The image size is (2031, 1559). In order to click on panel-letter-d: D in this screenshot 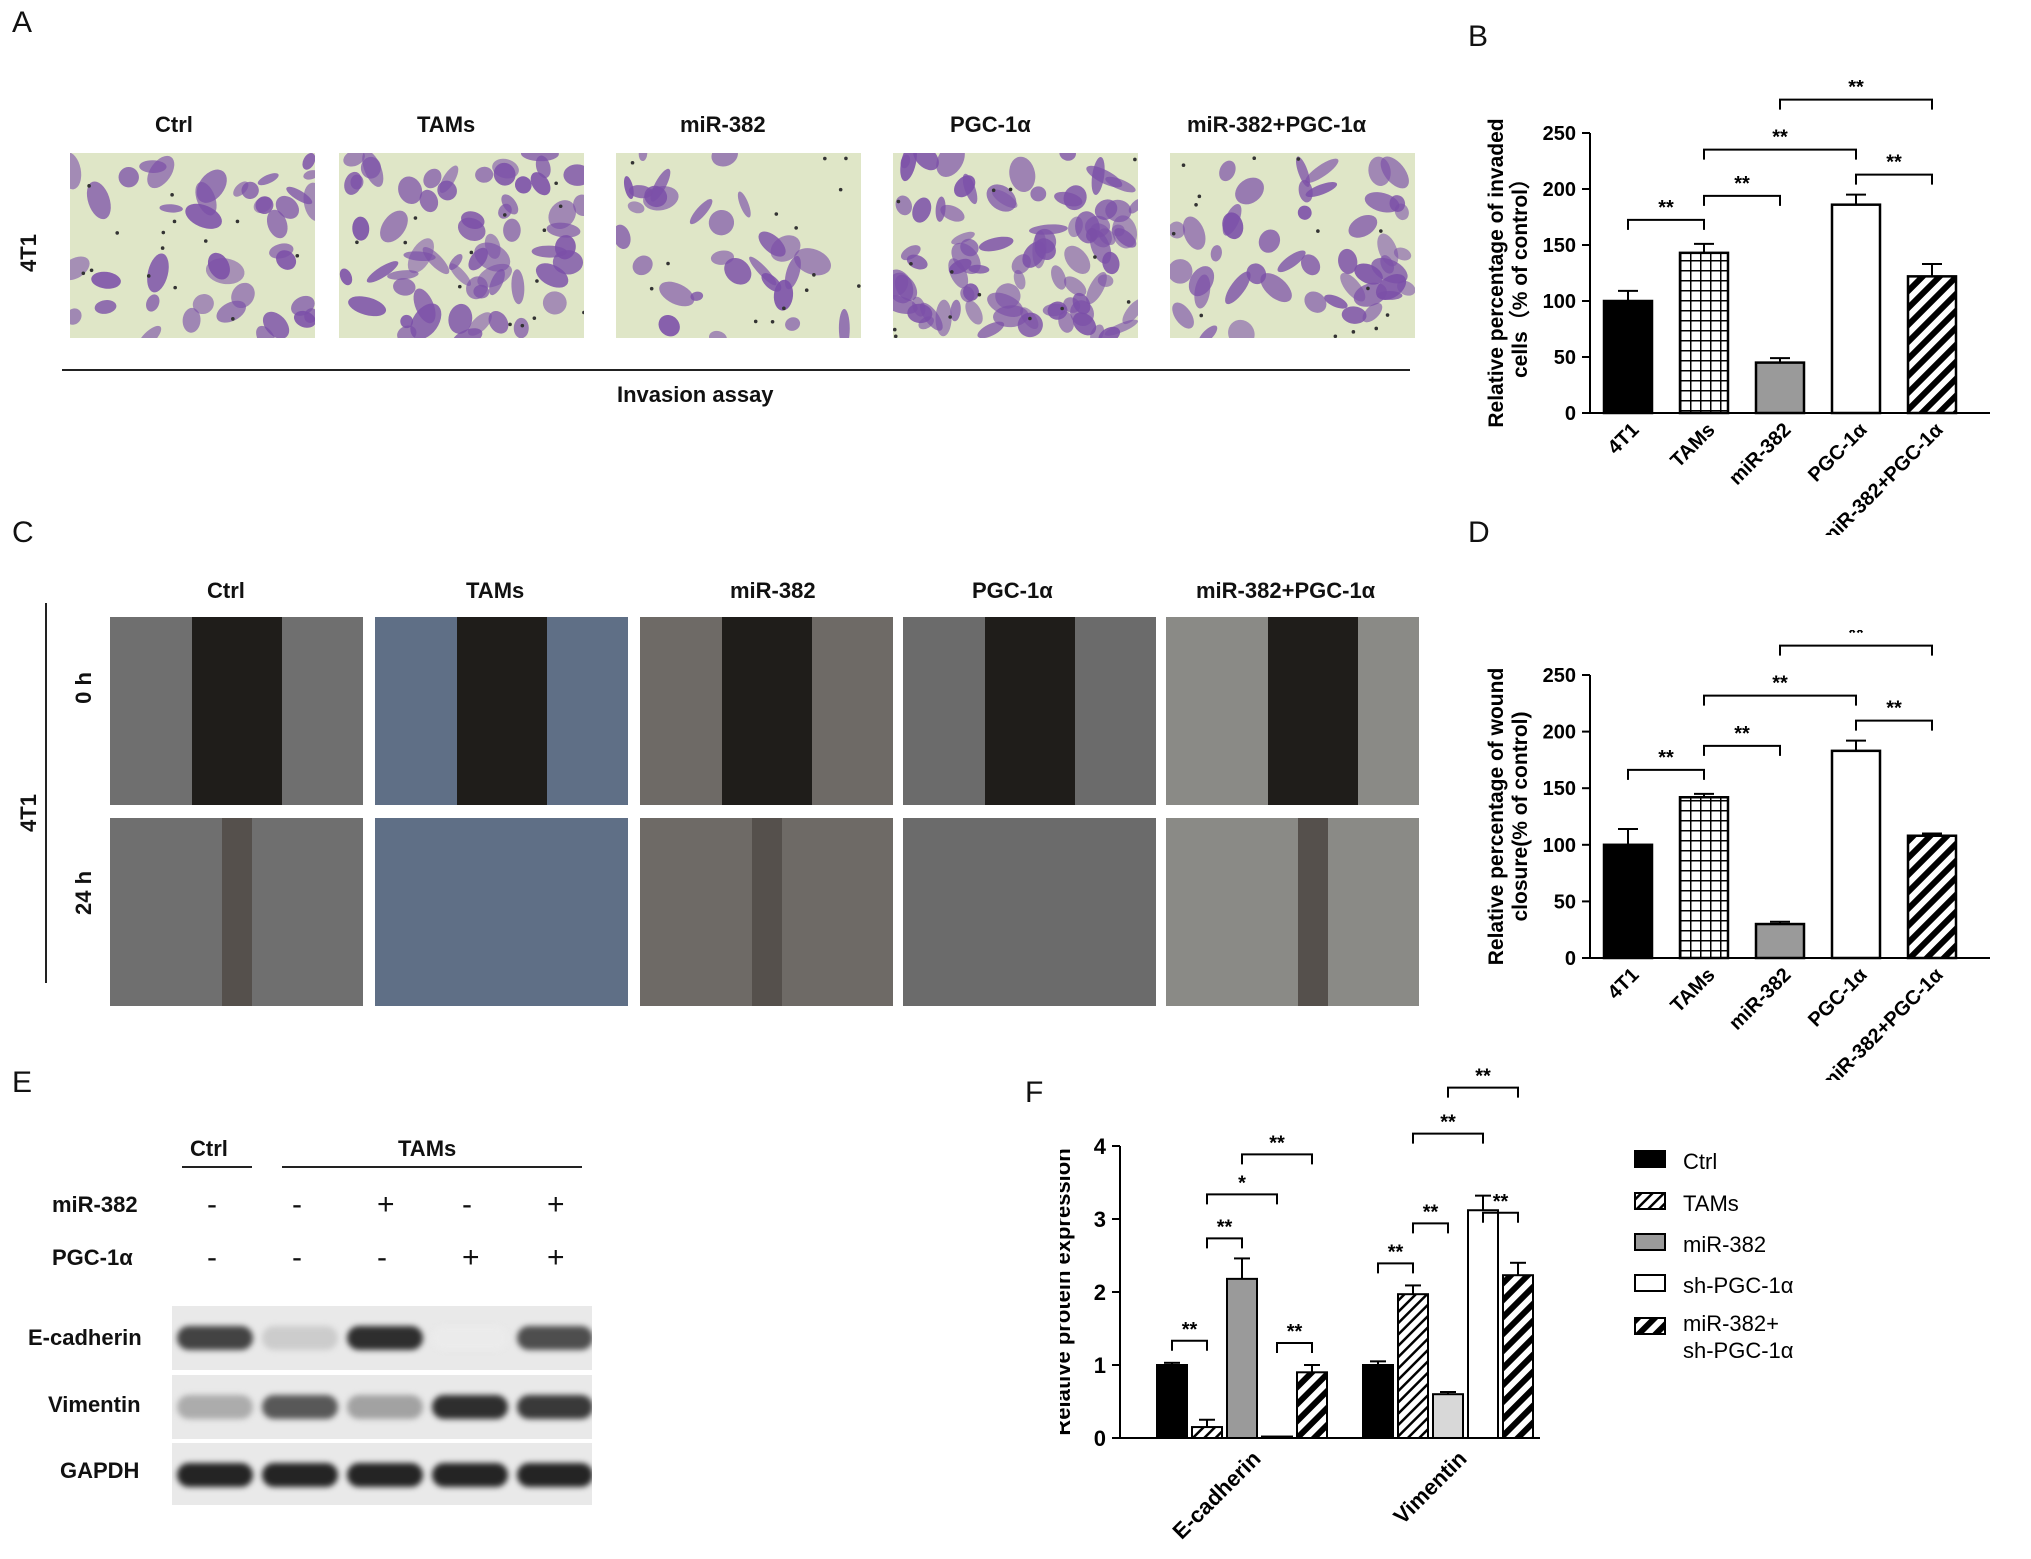, I will do `click(1479, 532)`.